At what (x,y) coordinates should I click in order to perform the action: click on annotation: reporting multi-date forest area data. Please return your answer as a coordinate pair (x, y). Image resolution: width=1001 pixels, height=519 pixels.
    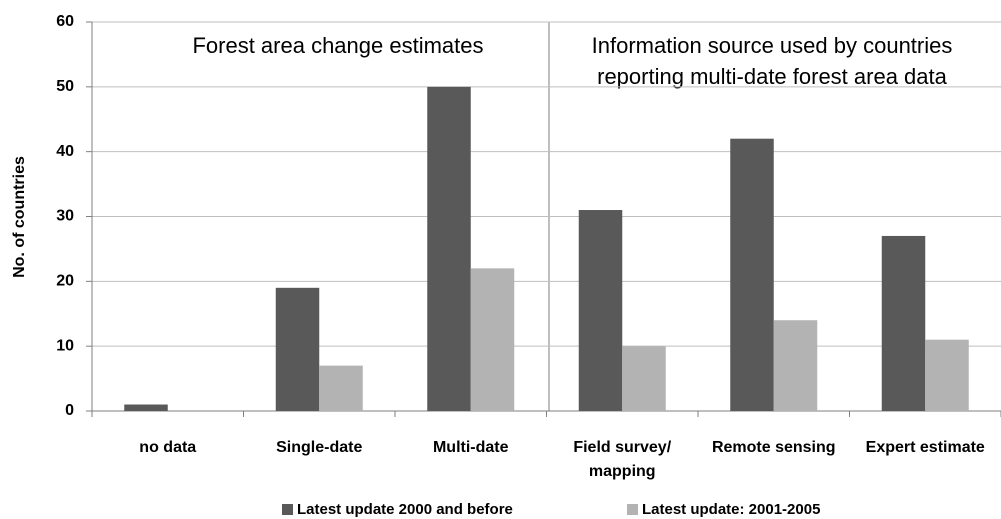
    Looking at the image, I should click on (772, 76).